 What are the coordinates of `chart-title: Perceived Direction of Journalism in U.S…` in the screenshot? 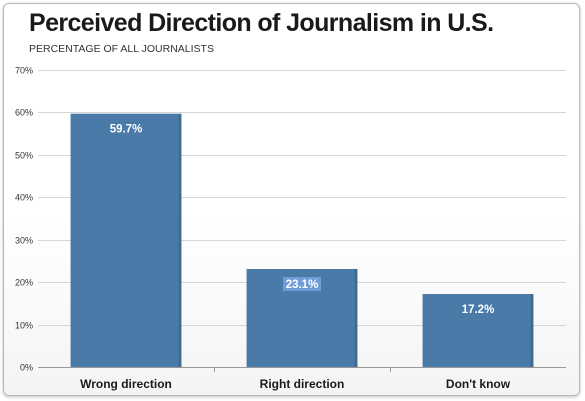 It's located at (261, 23).